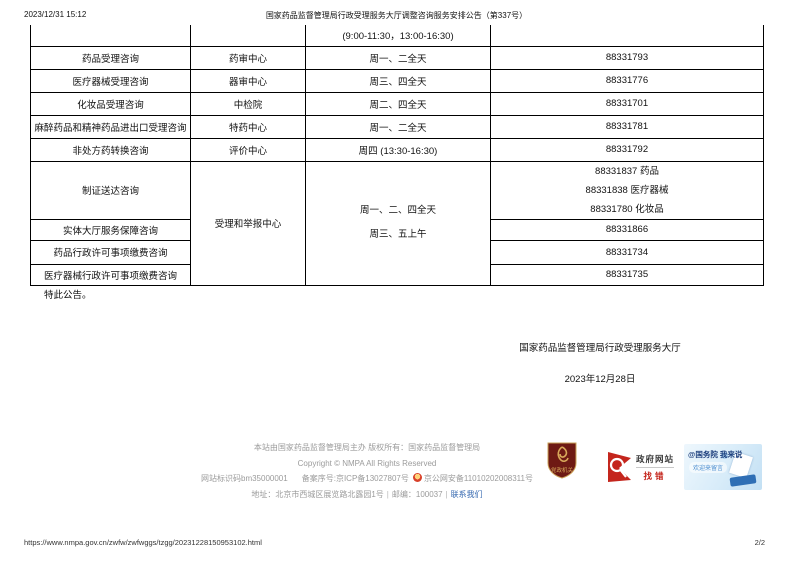 This screenshot has height=561, width=793. Describe the element at coordinates (417, 477) in the screenshot. I see `police-badge-icon` at that location.